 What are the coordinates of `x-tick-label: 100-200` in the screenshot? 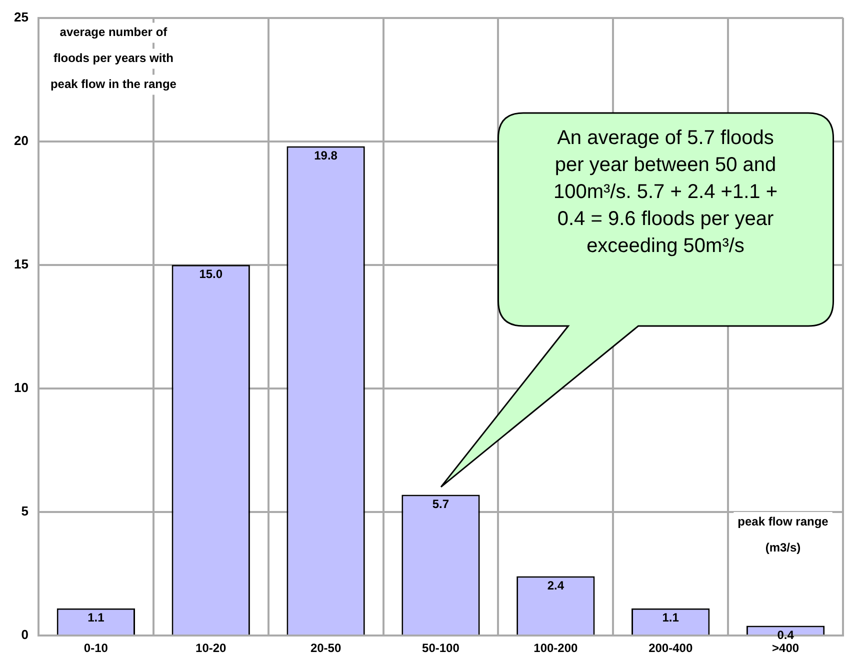 It's located at (556, 648).